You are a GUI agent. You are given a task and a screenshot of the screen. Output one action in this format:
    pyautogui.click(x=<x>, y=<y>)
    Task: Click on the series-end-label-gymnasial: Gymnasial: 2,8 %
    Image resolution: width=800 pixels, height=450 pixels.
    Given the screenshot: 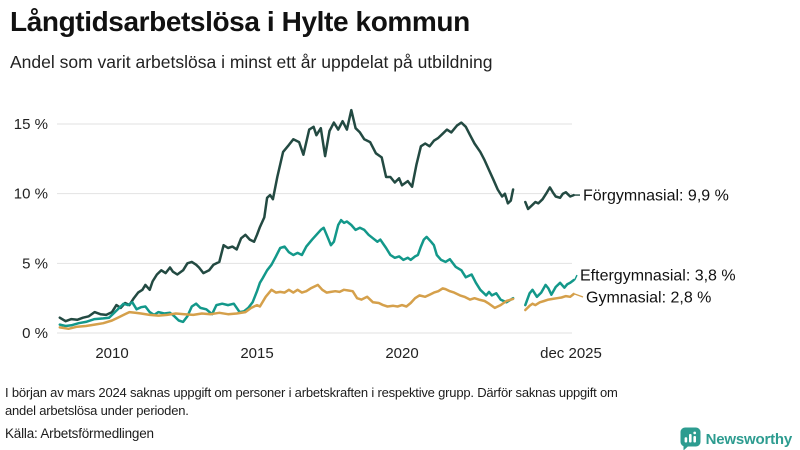 What is the action you would take?
    pyautogui.click(x=648, y=297)
    